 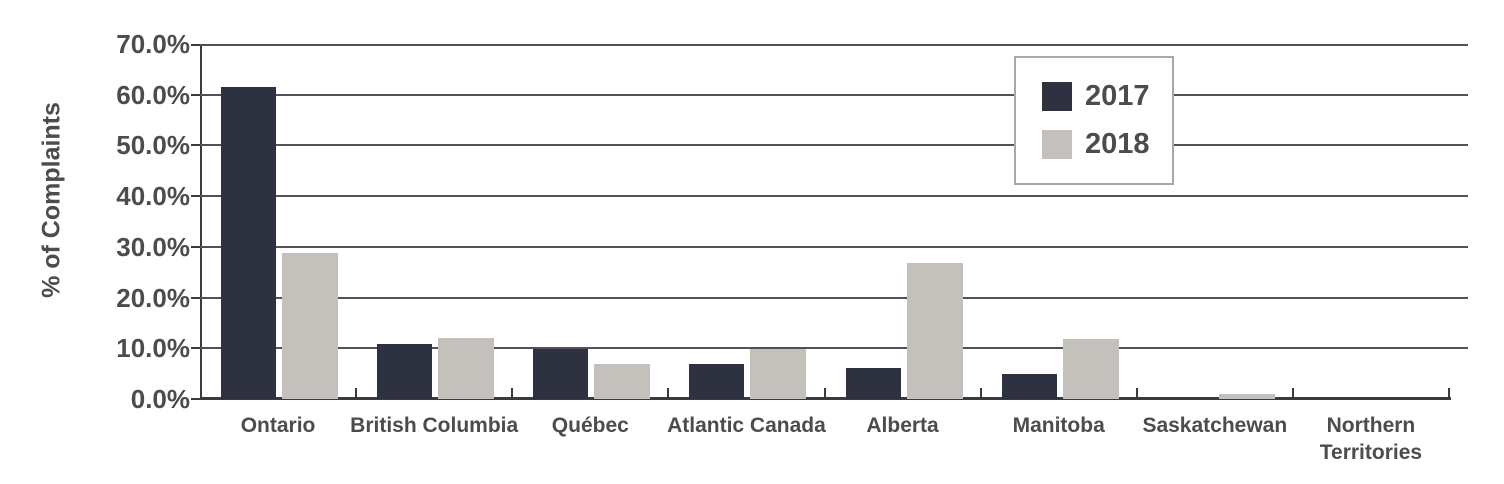 I want to click on bar-manitoba-2018, so click(x=1090, y=368).